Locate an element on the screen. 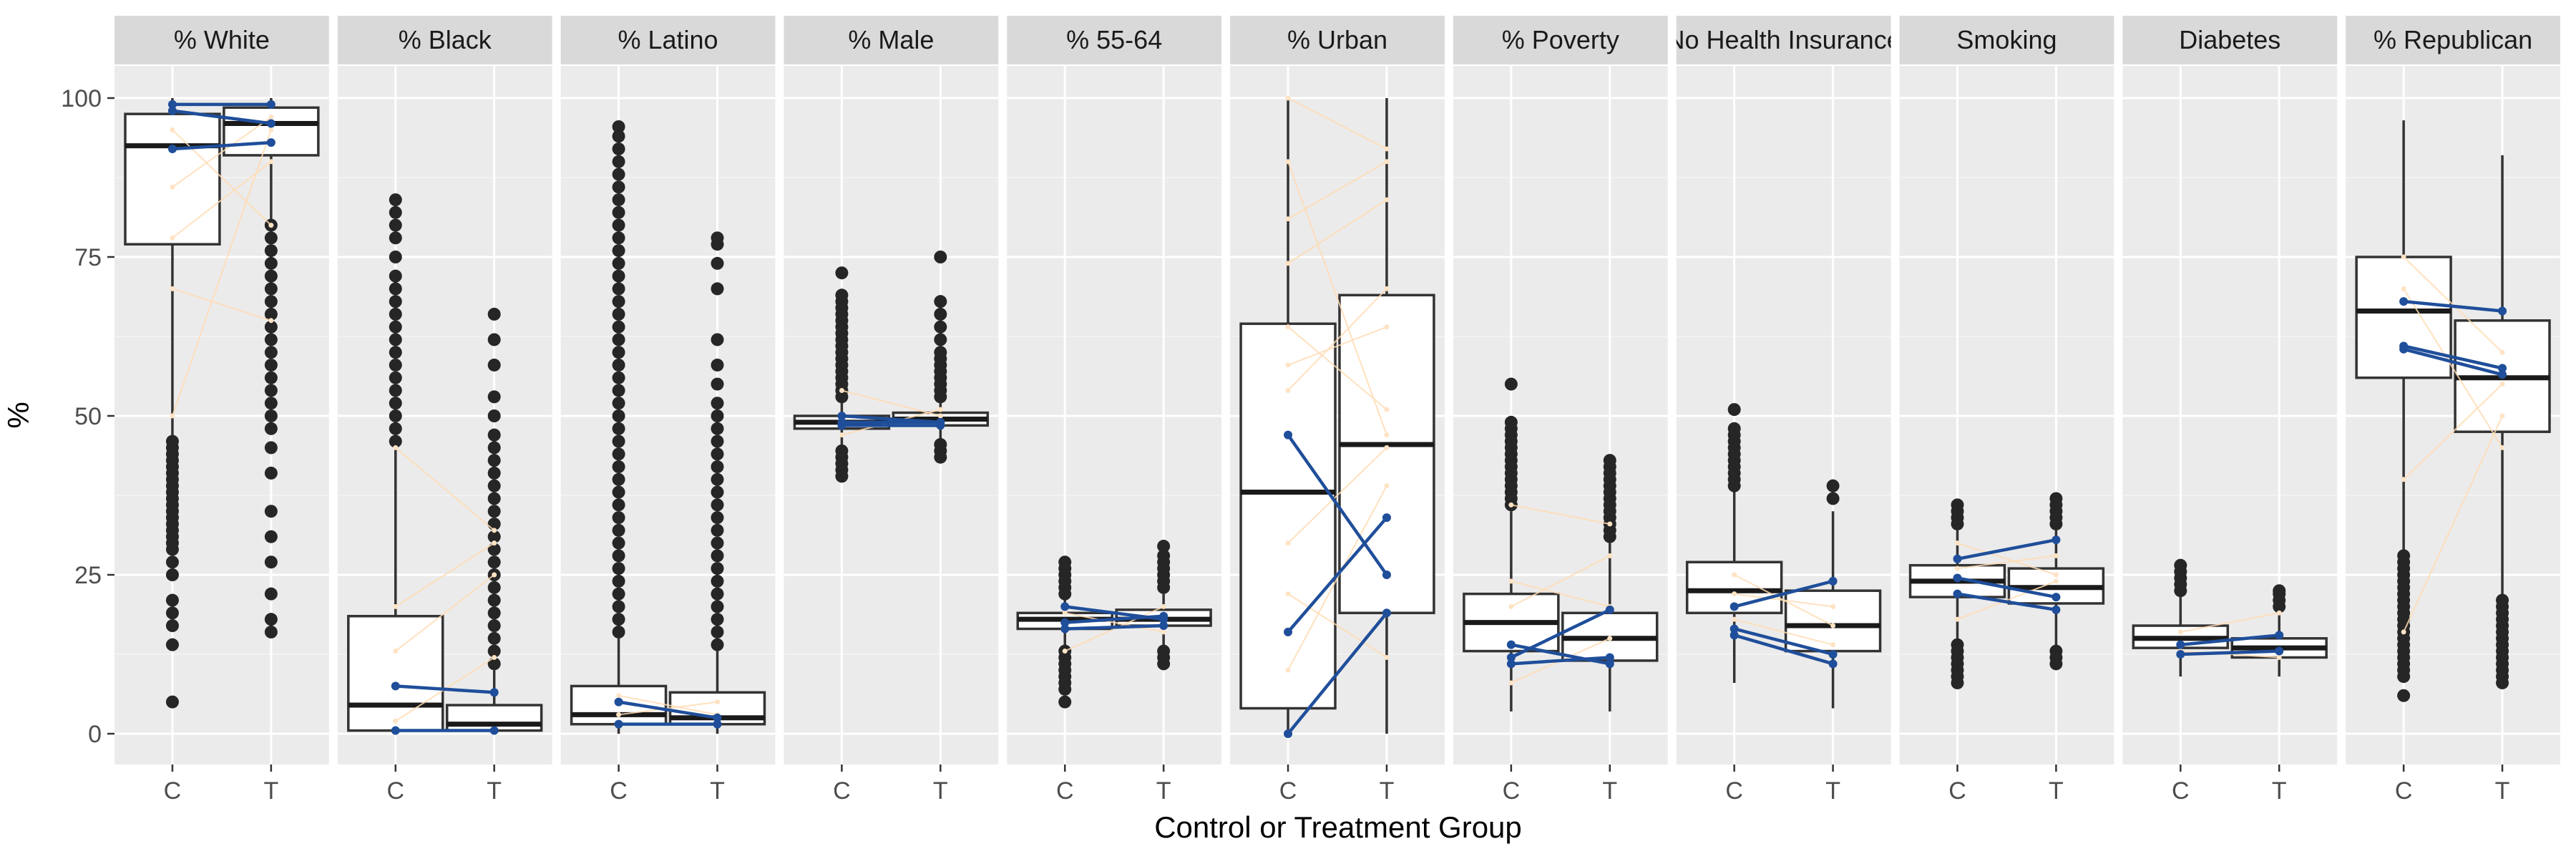 The height and width of the screenshot is (859, 2576). y-tick-label: 0 is located at coordinates (95, 734).